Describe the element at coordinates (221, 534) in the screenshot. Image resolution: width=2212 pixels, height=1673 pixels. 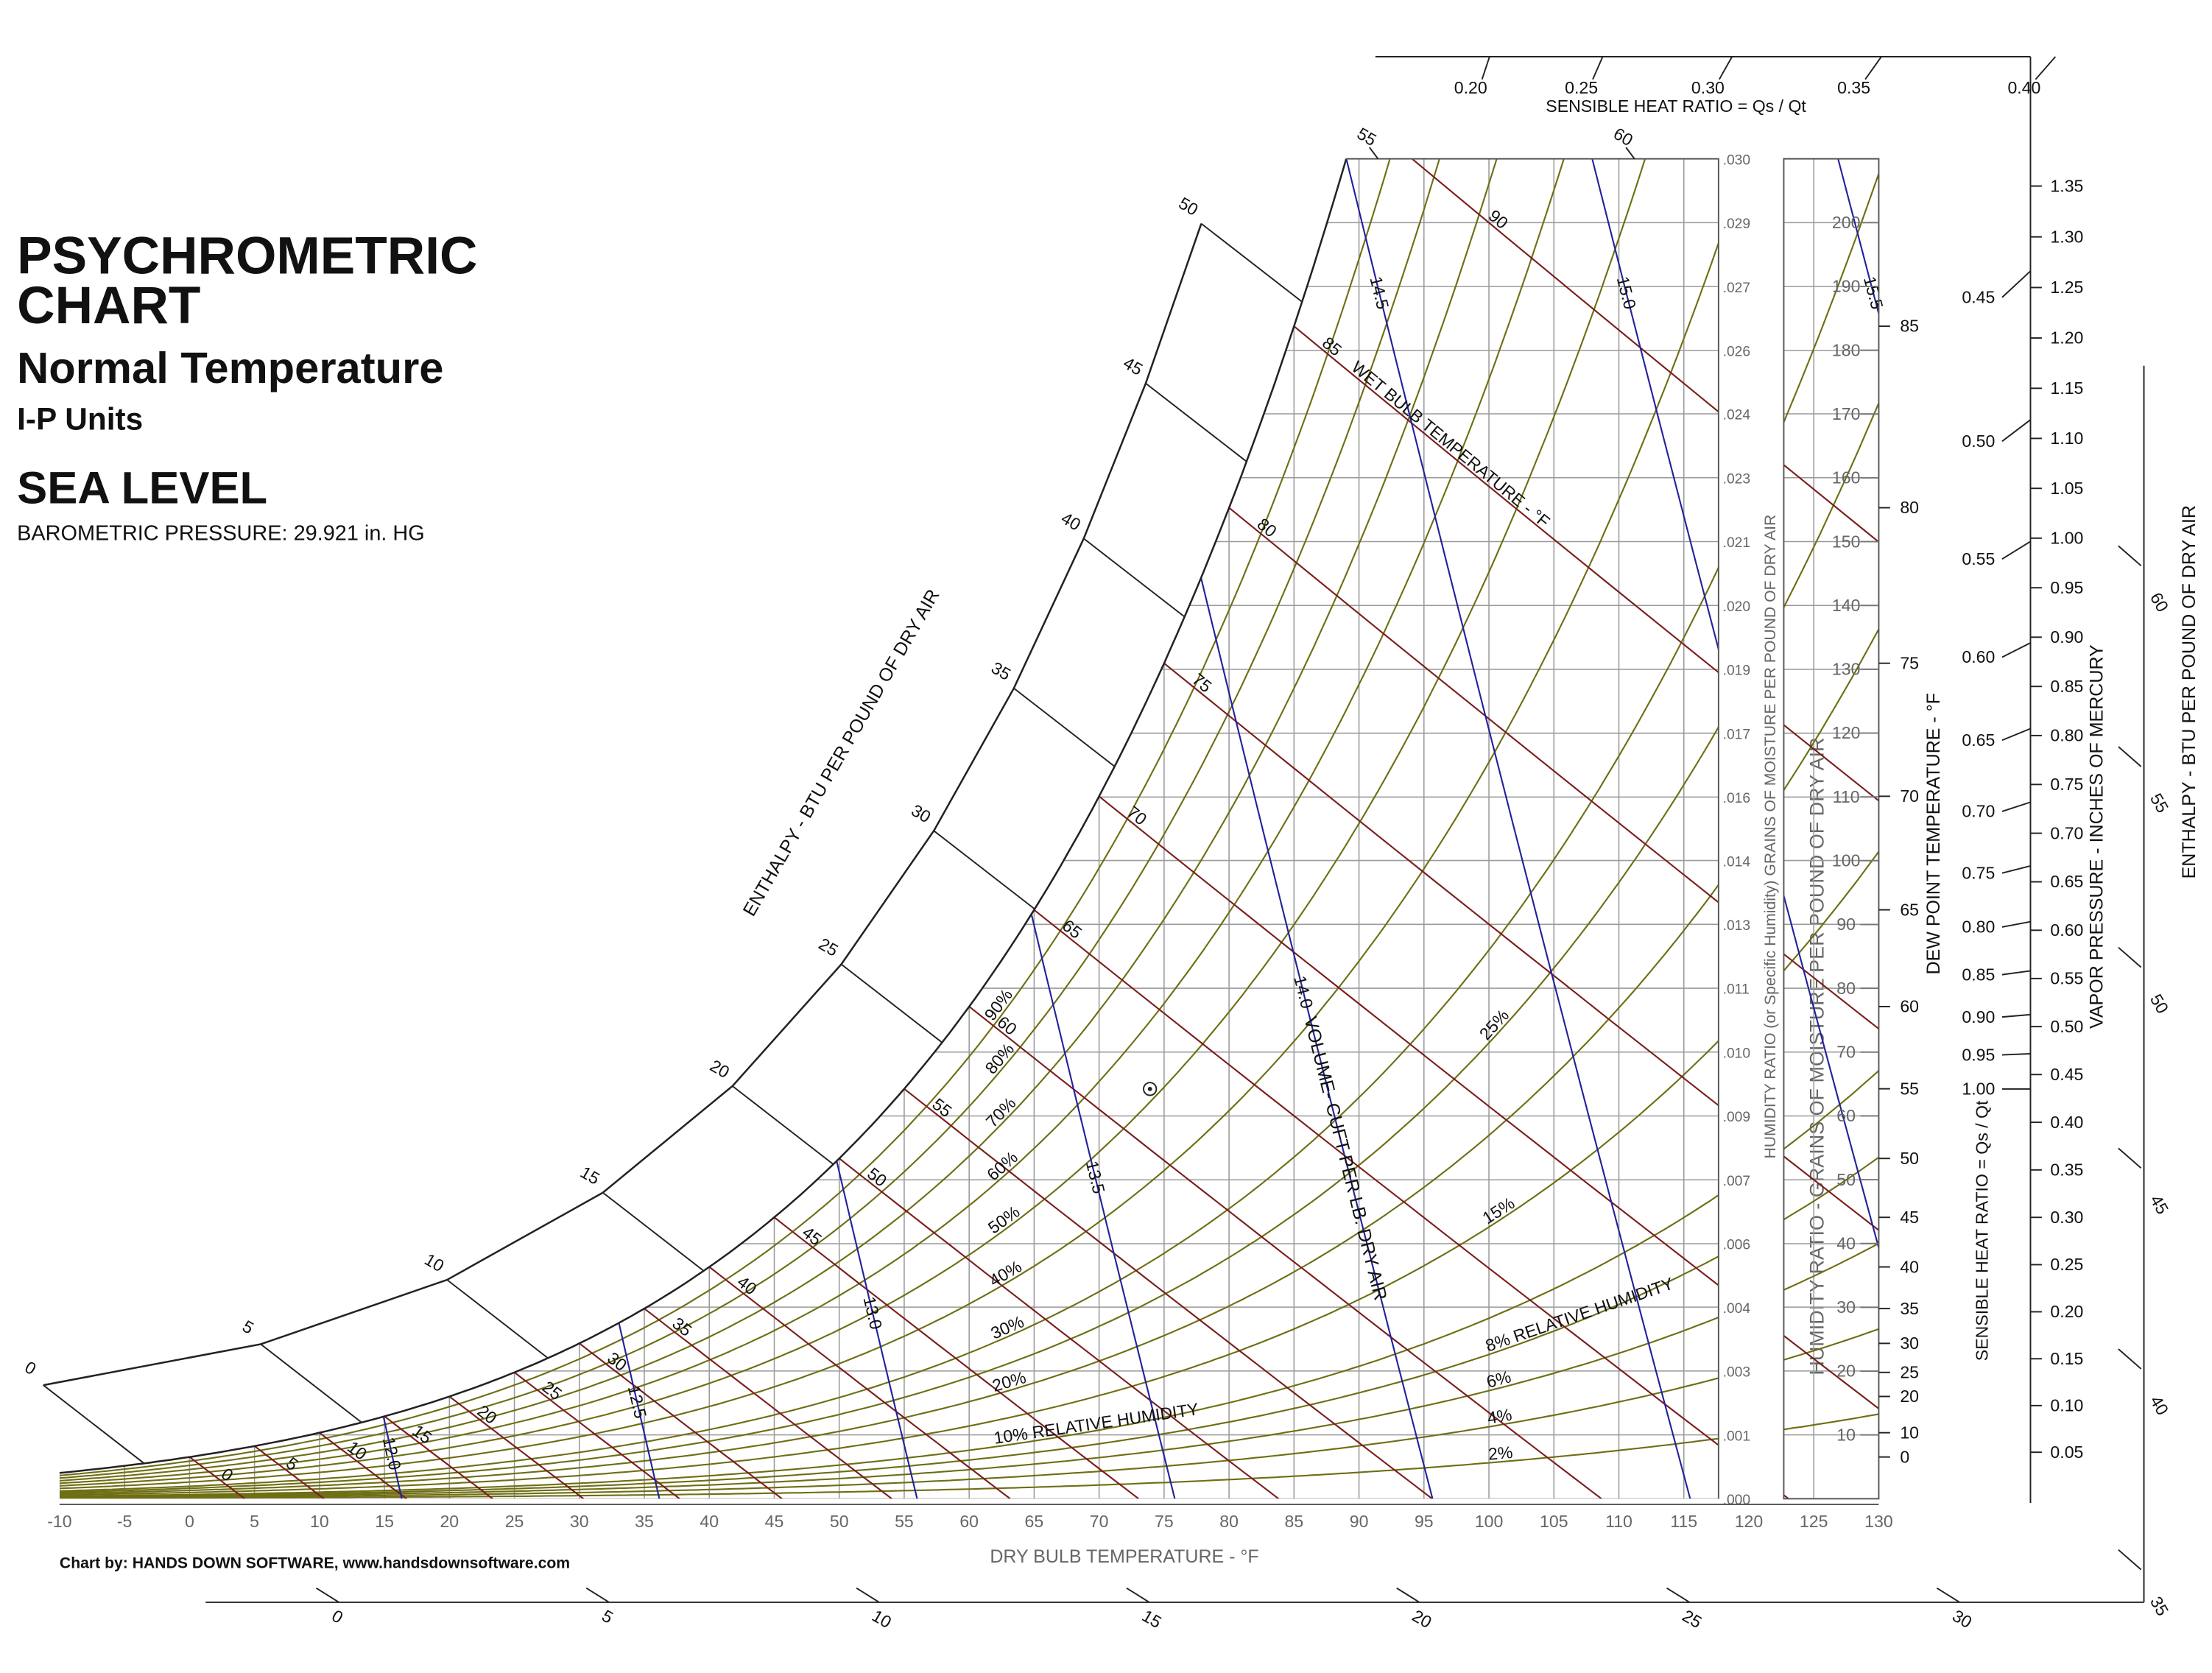
I see `pressure-text: BAROMETRIC PRESSURE: 29.921 in. HG` at that location.